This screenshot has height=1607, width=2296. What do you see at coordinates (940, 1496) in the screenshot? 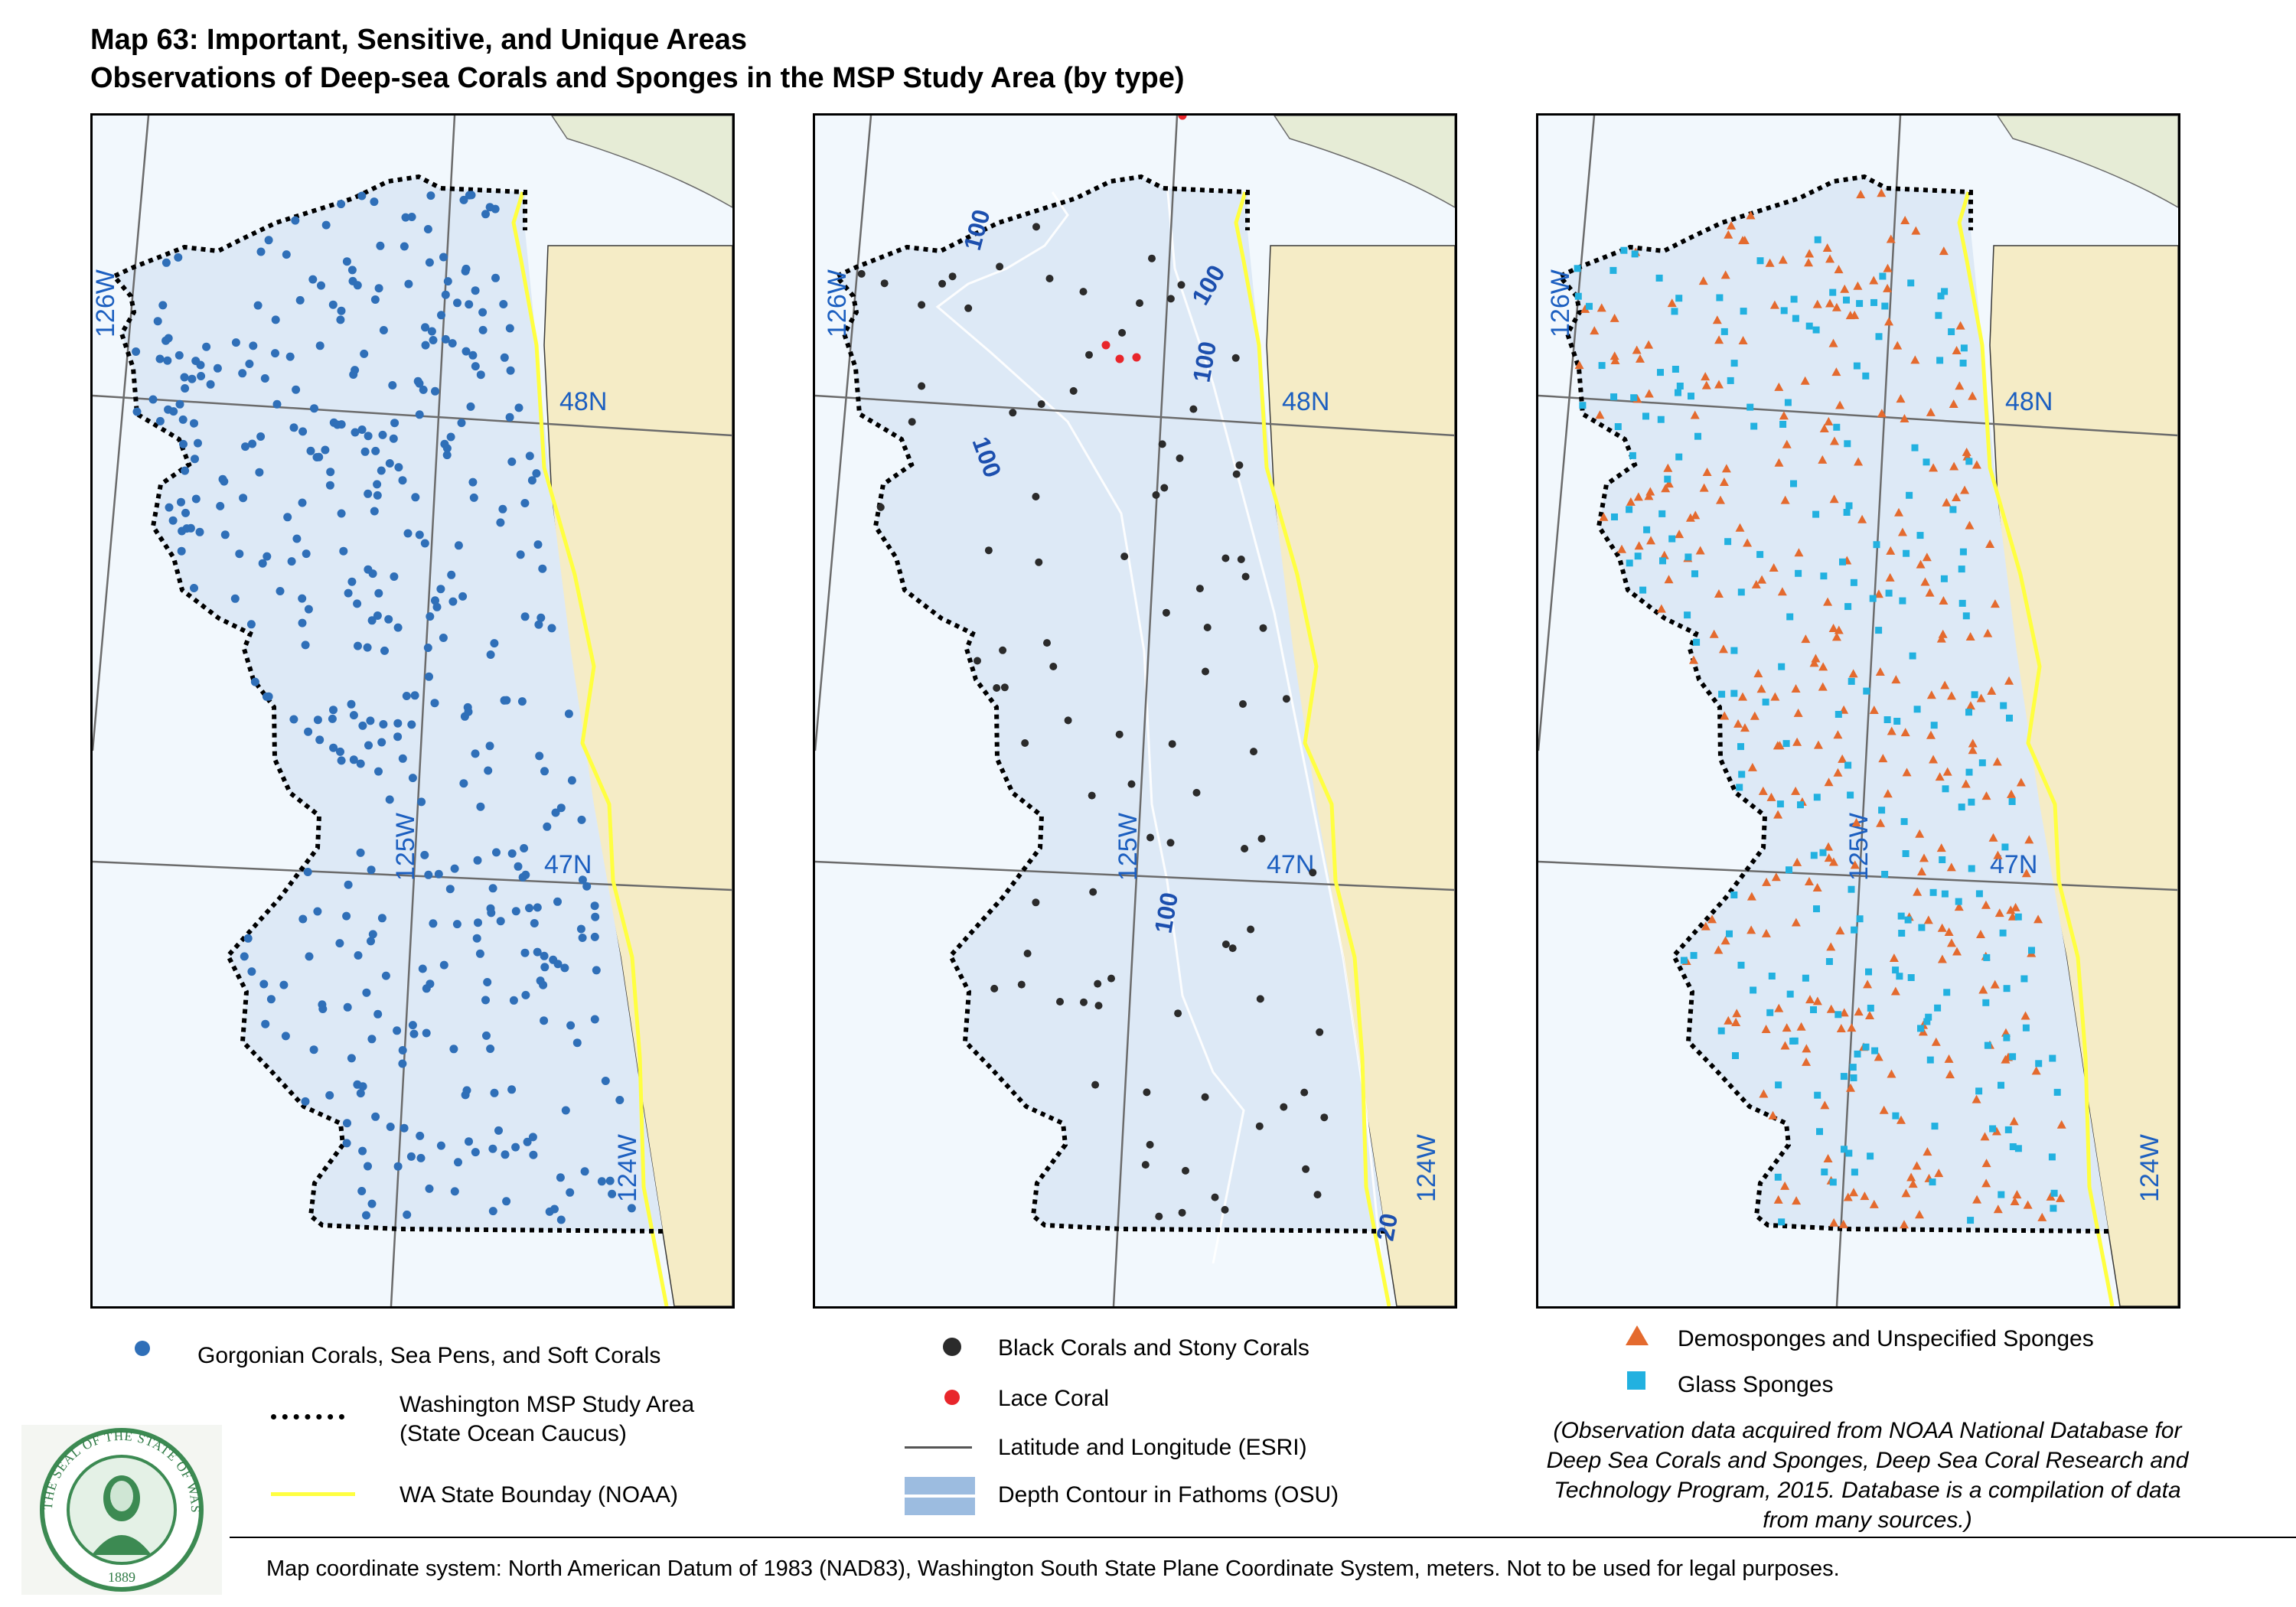
I see `legend-depth-contour-symbol` at bounding box center [940, 1496].